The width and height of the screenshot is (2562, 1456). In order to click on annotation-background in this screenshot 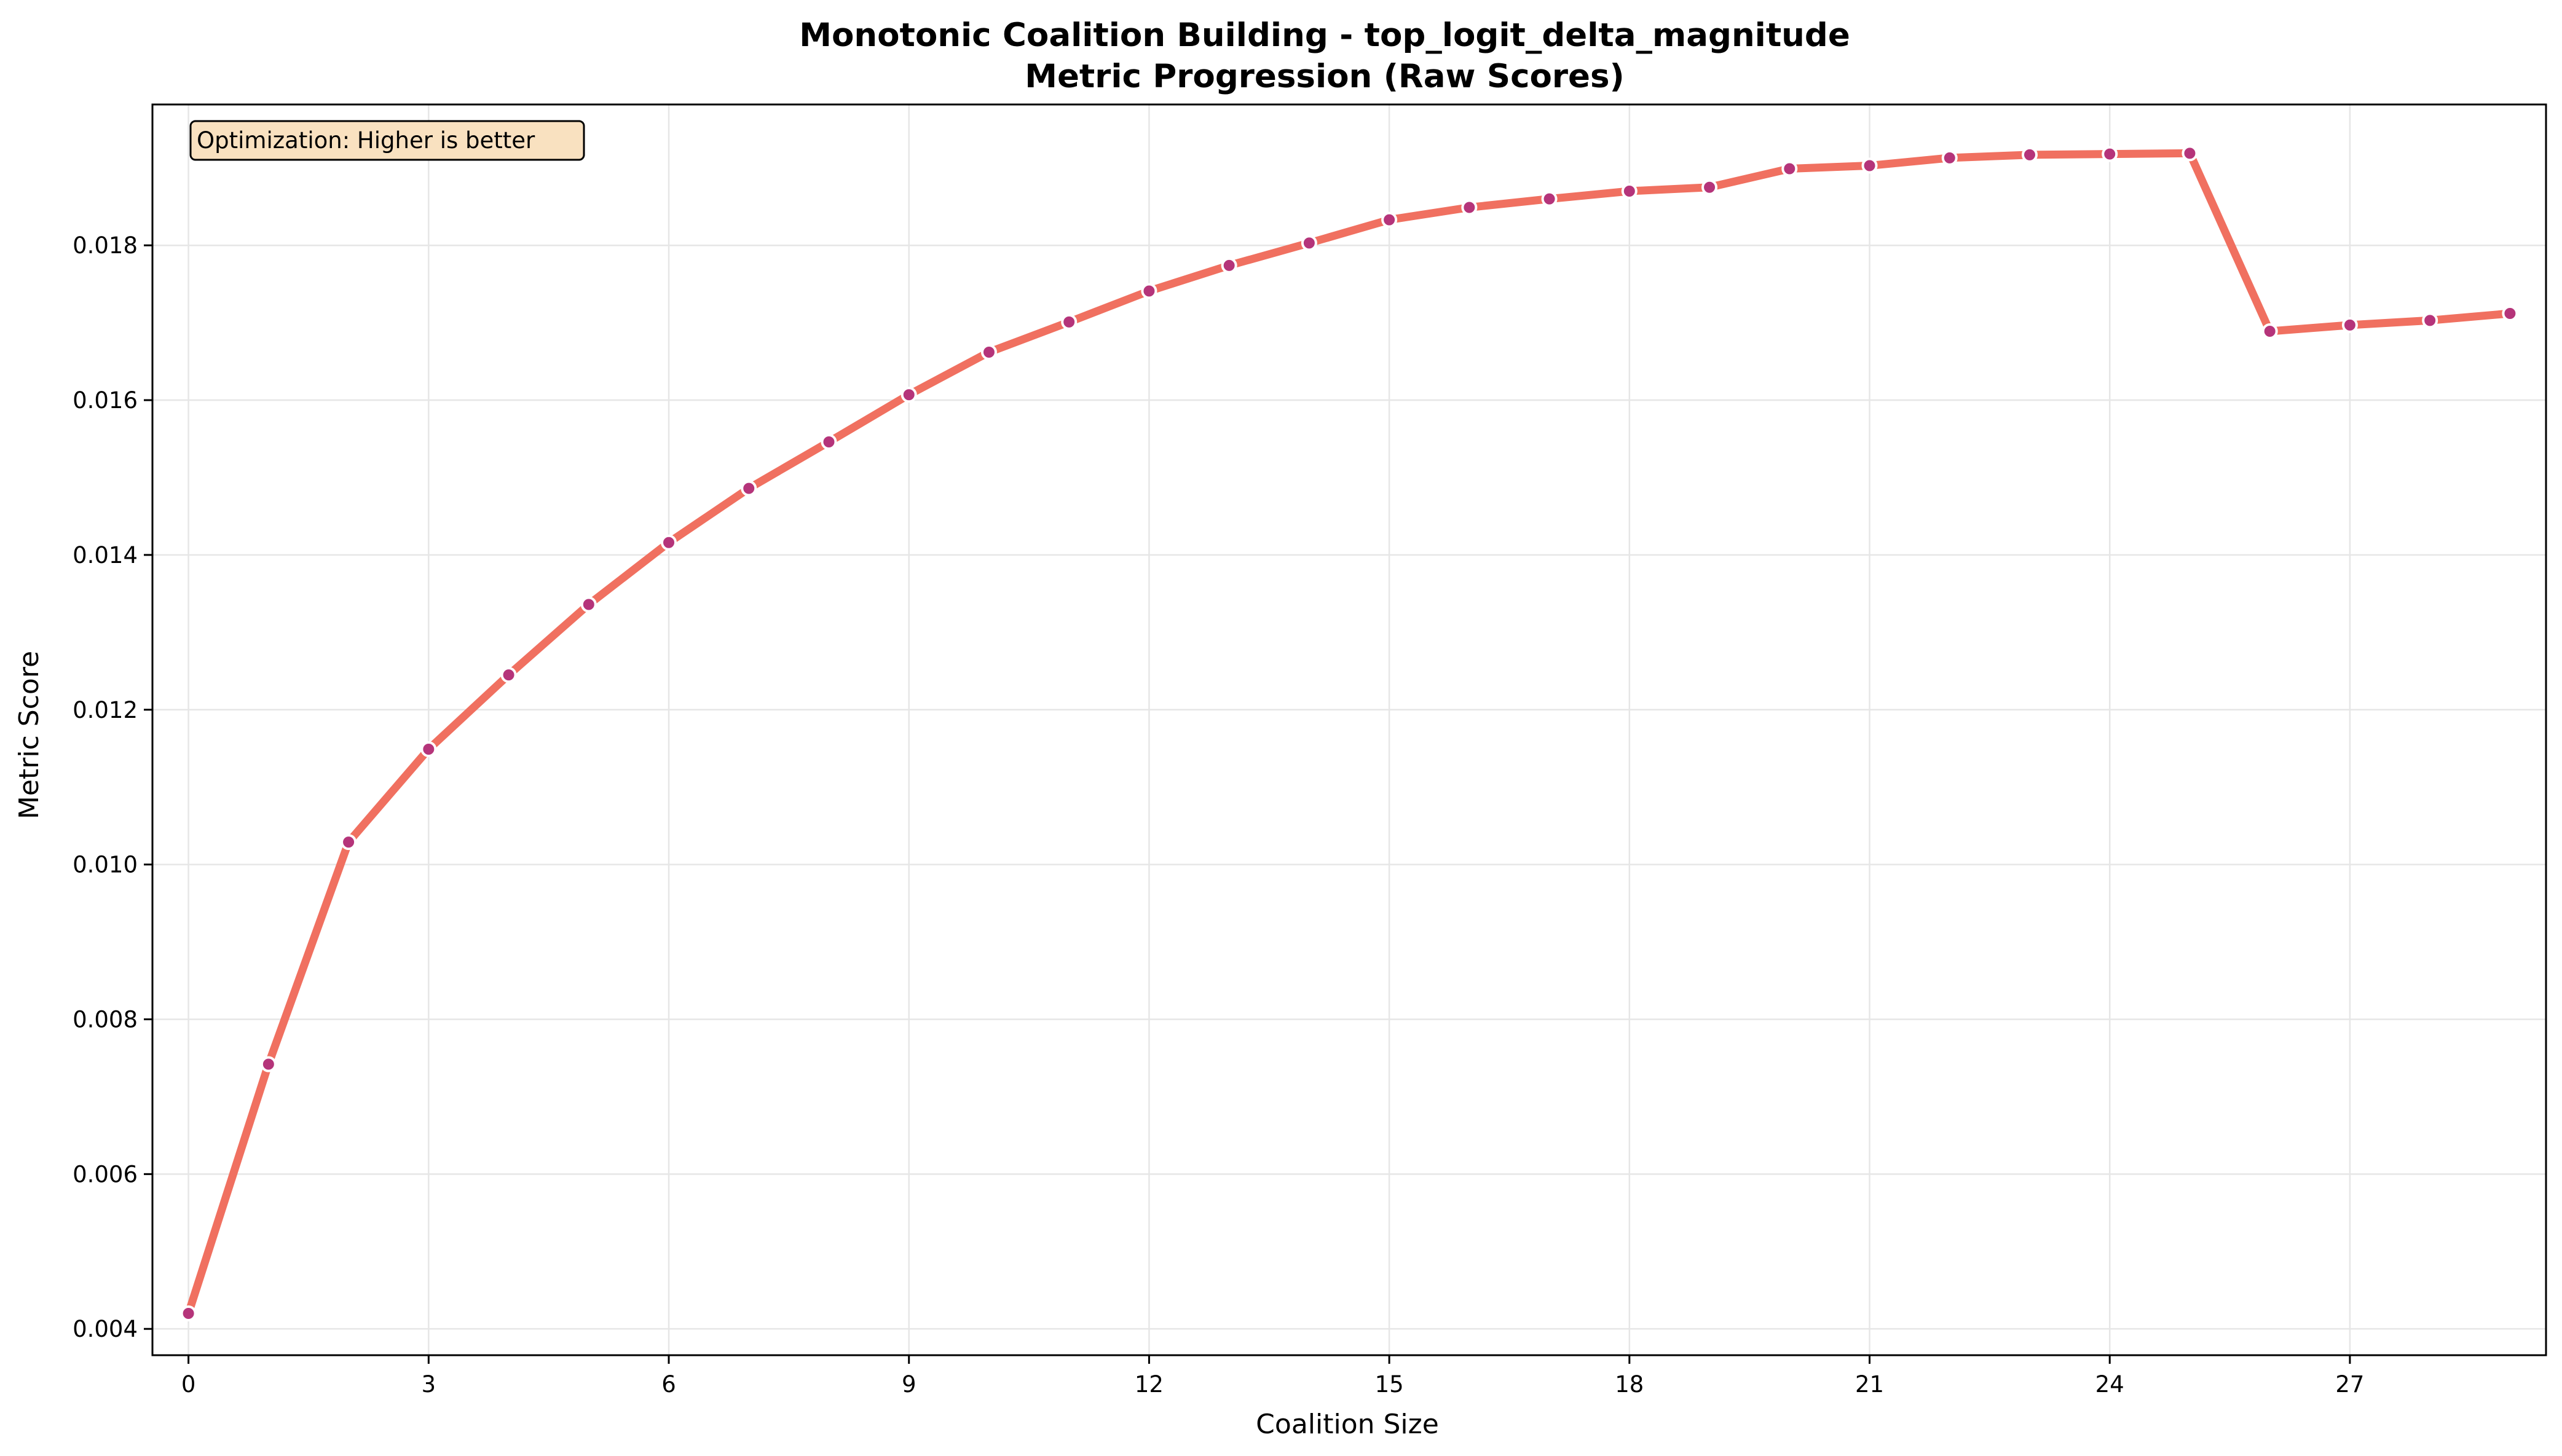, I will do `click(387, 140)`.